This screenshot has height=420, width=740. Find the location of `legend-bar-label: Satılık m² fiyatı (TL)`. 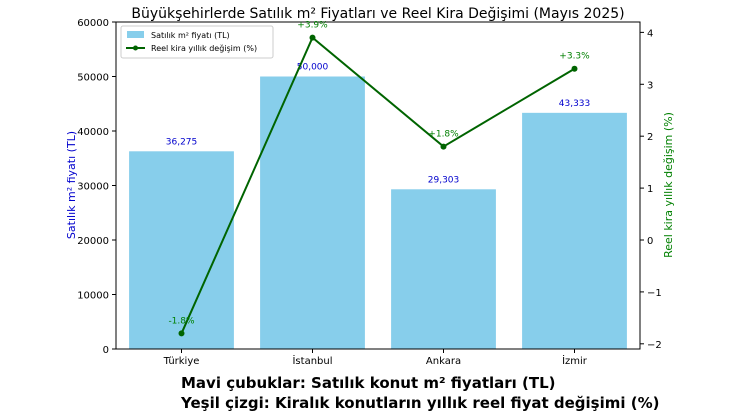

legend-bar-label: Satılık m² fiyatı (TL) is located at coordinates (190, 35).